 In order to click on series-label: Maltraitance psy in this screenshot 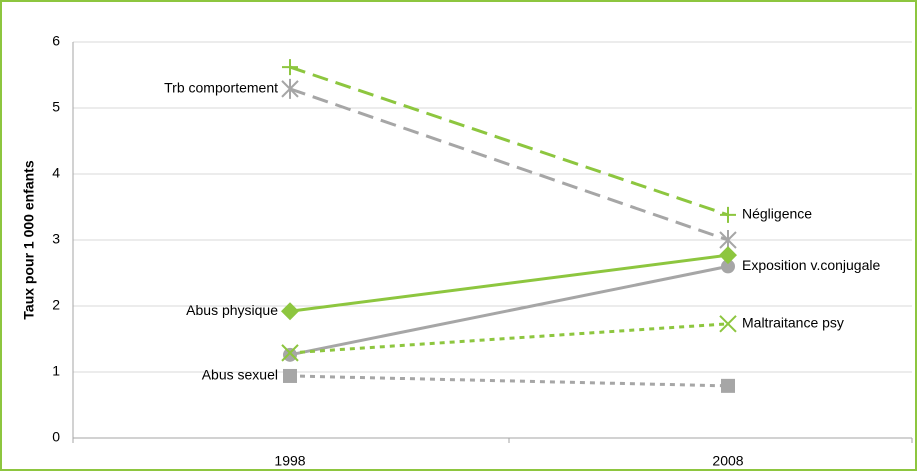, I will do `click(793, 323)`.